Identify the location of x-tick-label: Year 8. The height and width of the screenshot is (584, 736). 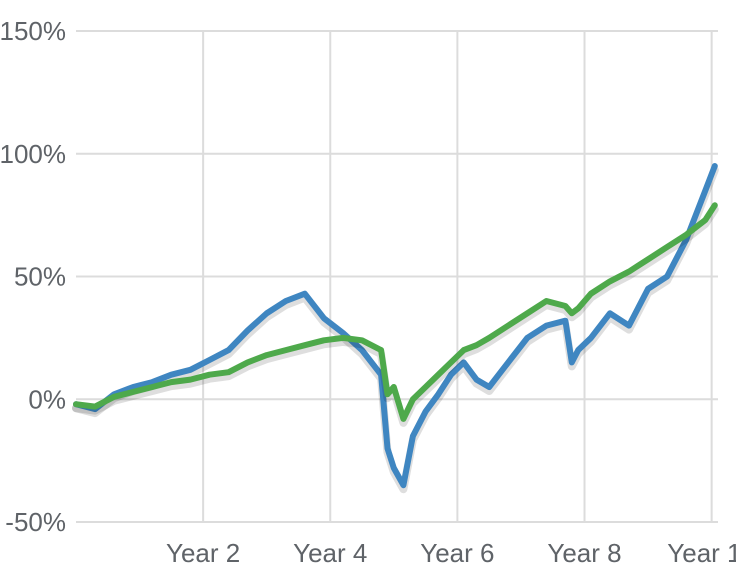
(584, 553).